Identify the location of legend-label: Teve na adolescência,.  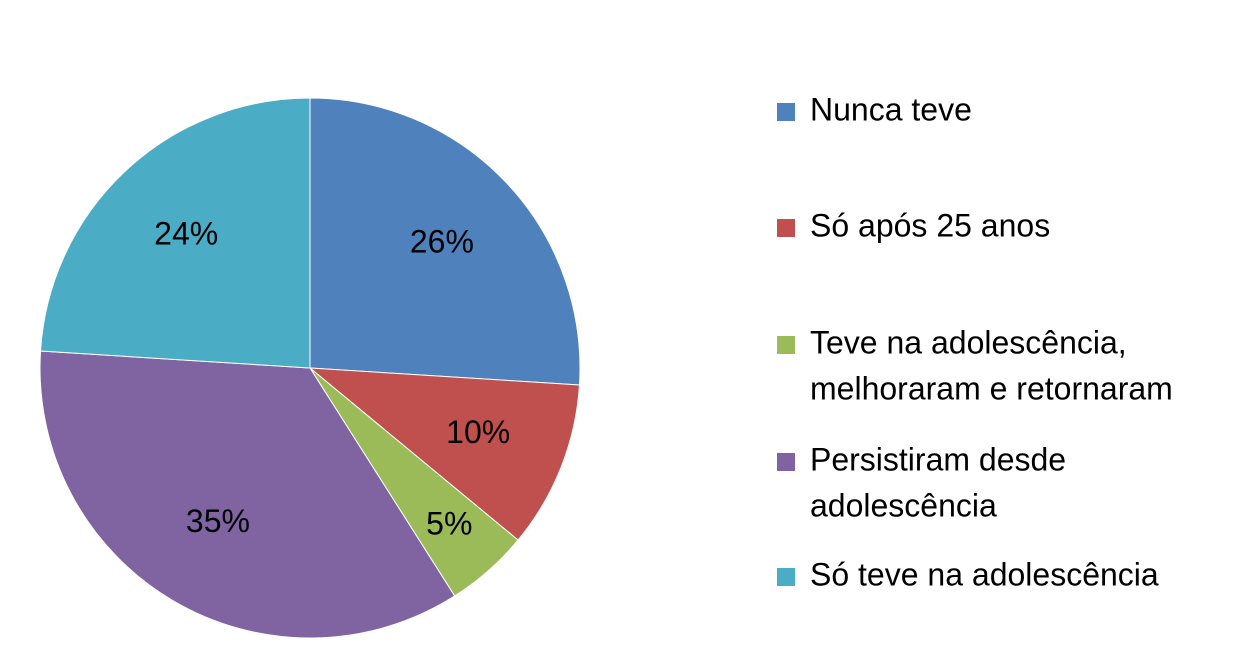
(968, 342).